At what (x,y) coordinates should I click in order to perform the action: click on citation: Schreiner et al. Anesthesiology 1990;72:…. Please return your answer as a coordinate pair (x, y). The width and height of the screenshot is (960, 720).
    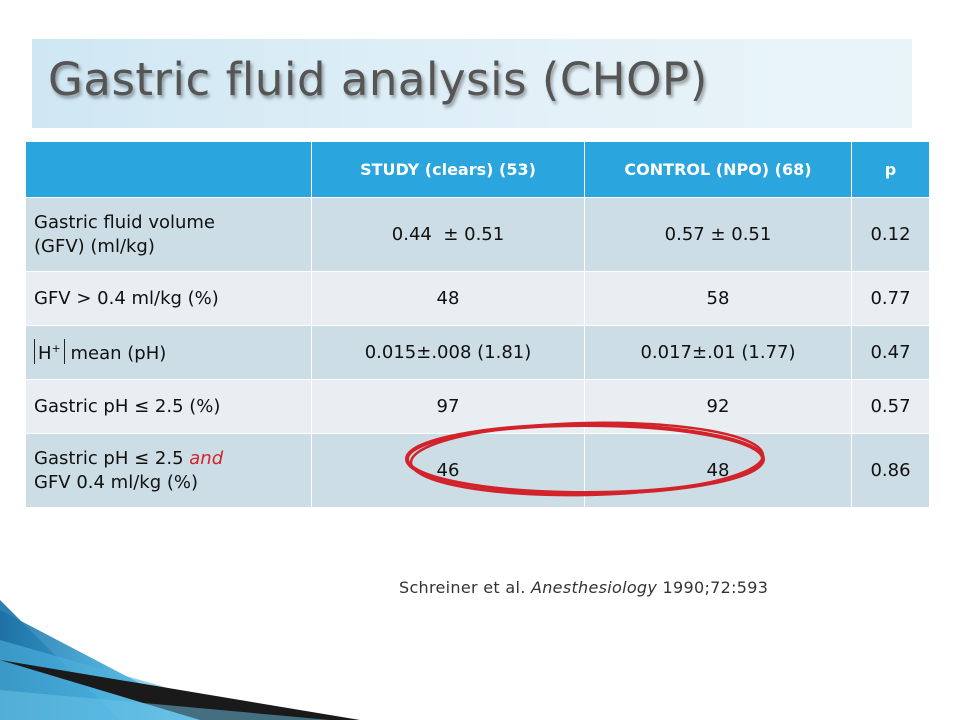
    Looking at the image, I should click on (583, 587).